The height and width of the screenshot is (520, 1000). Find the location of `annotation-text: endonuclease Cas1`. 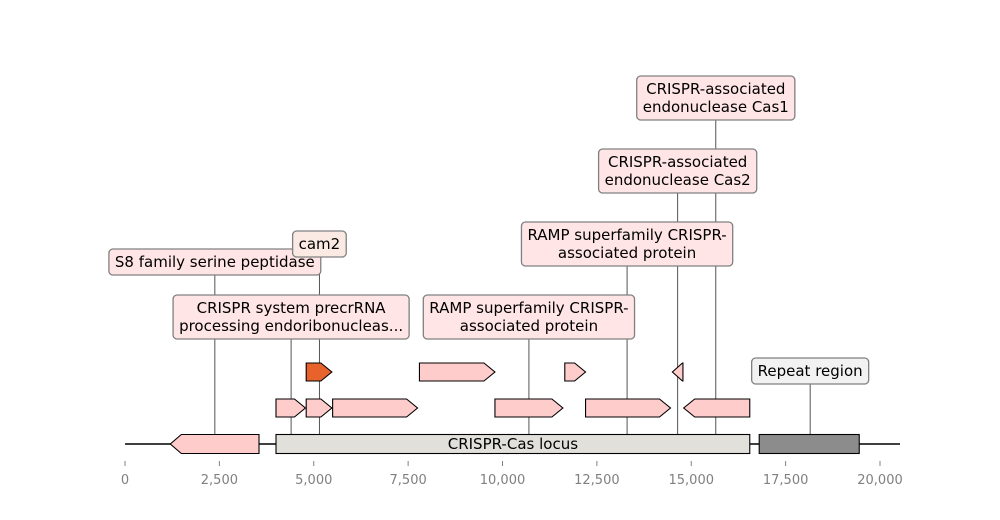

annotation-text: endonuclease Cas1 is located at coordinates (716, 107).